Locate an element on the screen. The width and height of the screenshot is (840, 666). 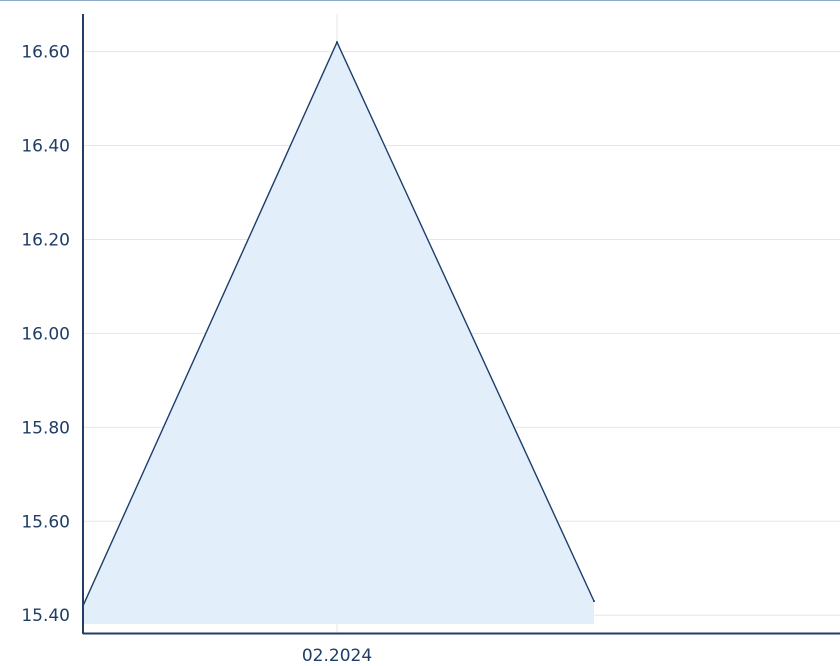
y-tick-label: 16.40 is located at coordinates (45, 147).